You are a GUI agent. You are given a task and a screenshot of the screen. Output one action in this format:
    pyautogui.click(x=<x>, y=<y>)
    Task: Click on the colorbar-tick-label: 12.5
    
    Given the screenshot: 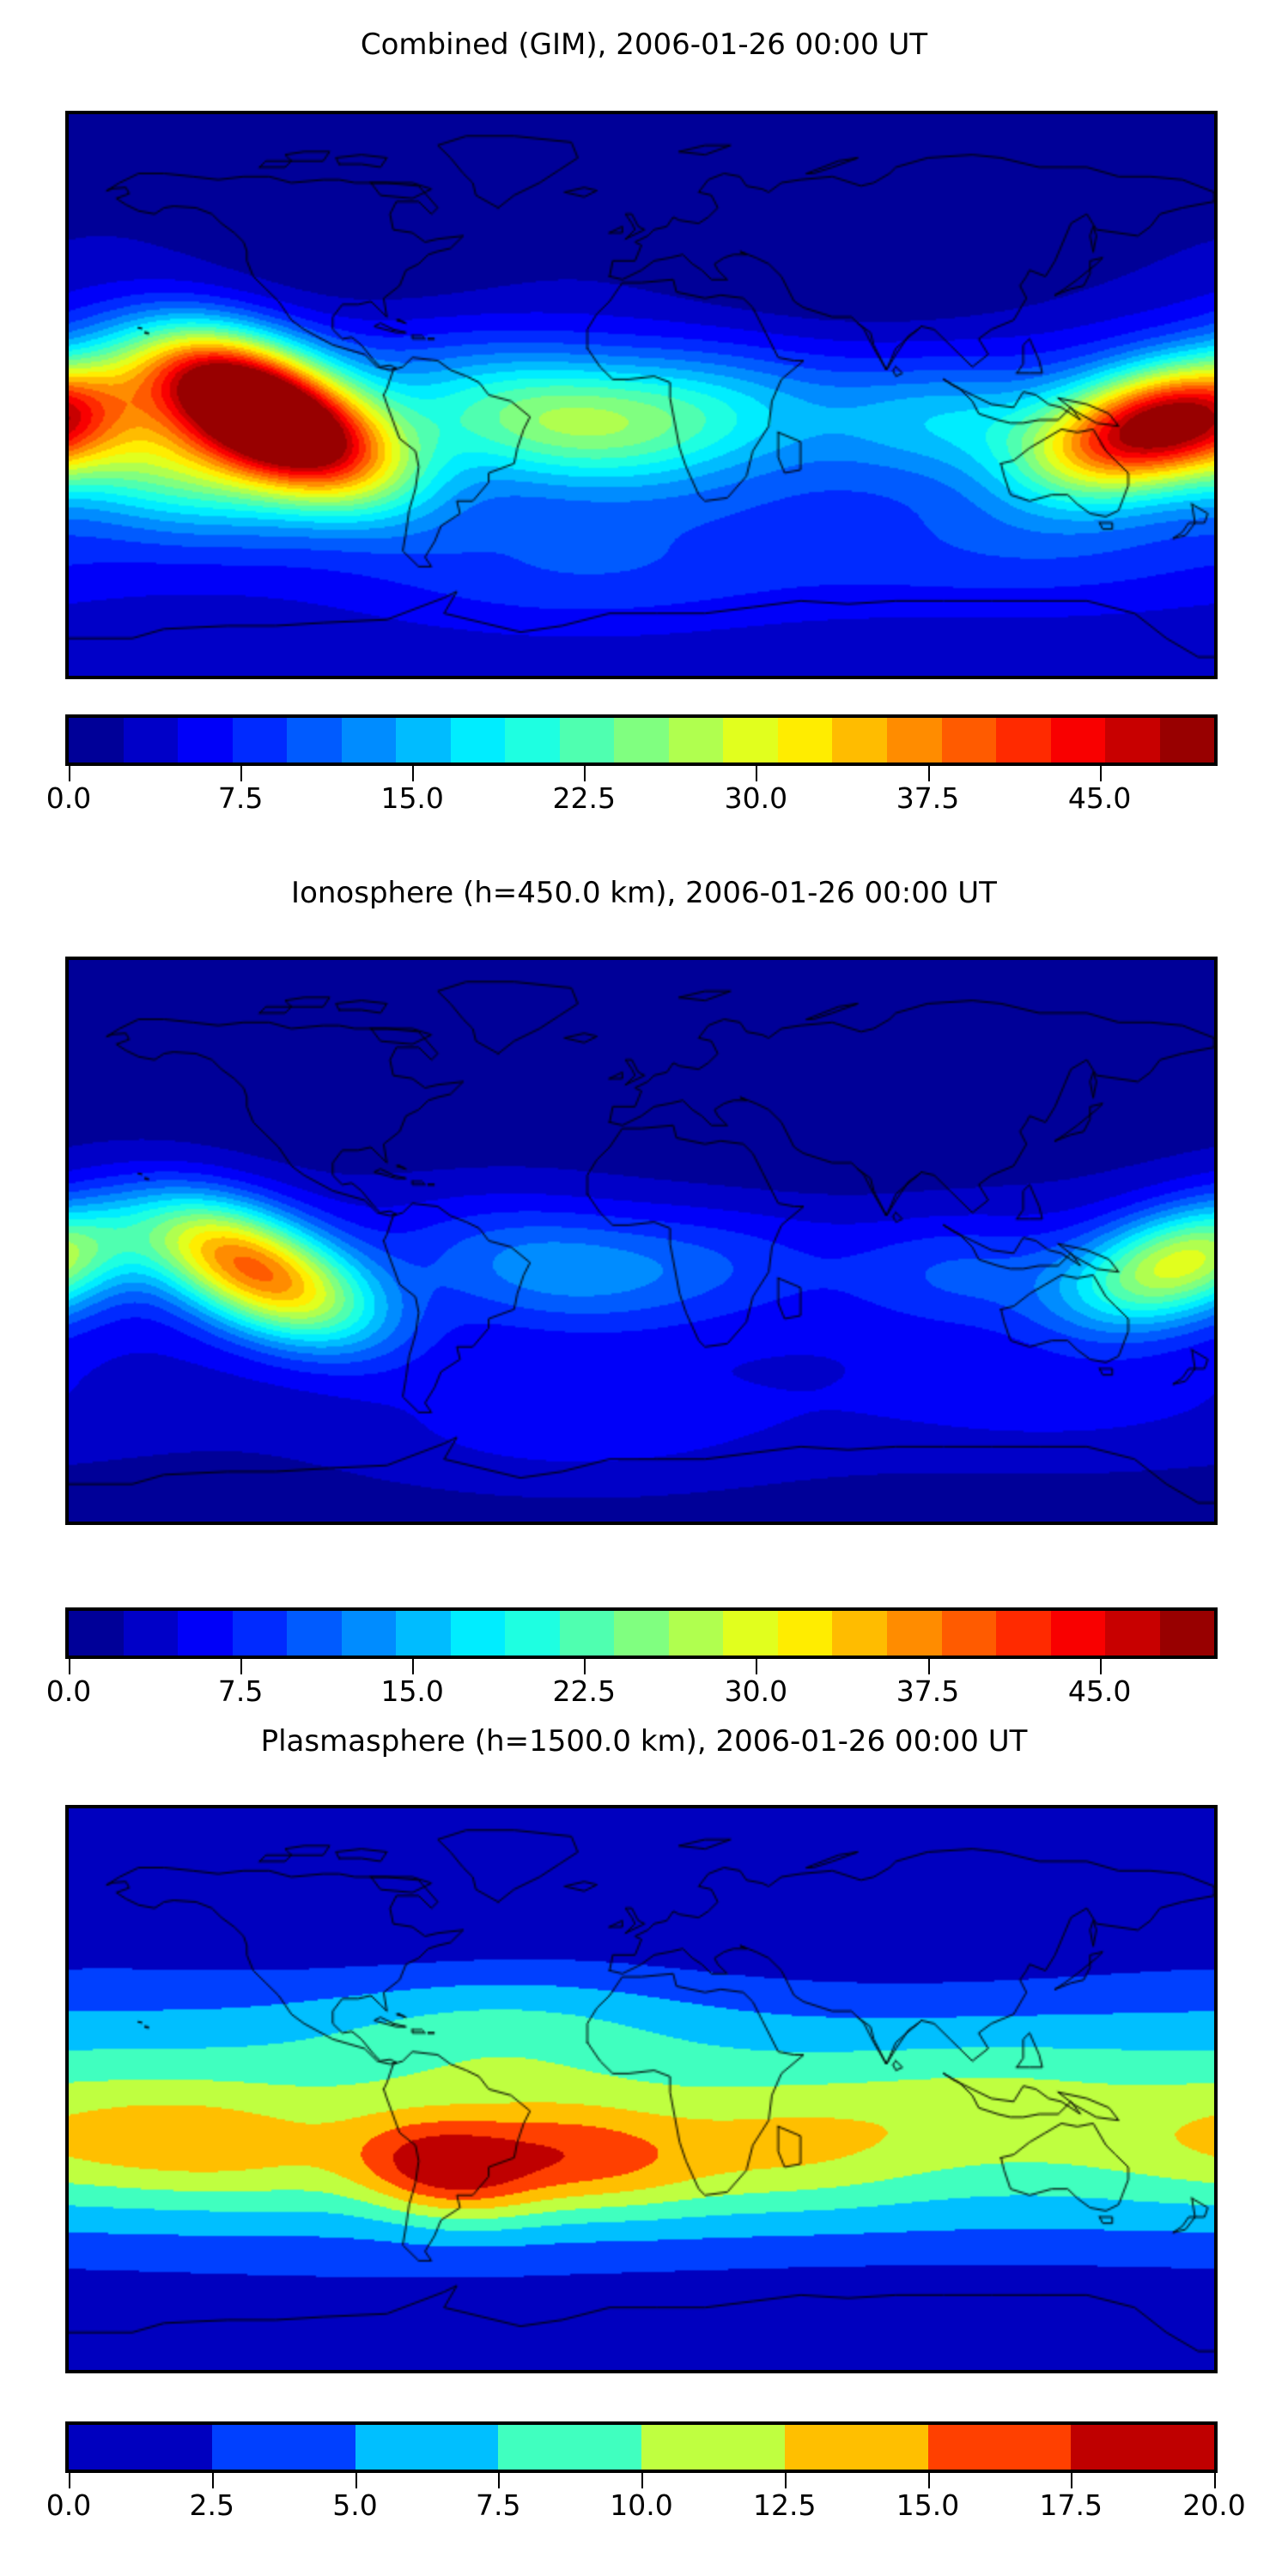 What is the action you would take?
    pyautogui.click(x=785, y=2505)
    